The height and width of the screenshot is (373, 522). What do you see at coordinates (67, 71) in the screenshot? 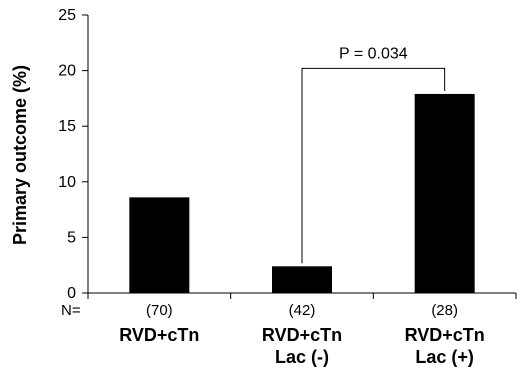
I see `y-tick-label: 20` at bounding box center [67, 71].